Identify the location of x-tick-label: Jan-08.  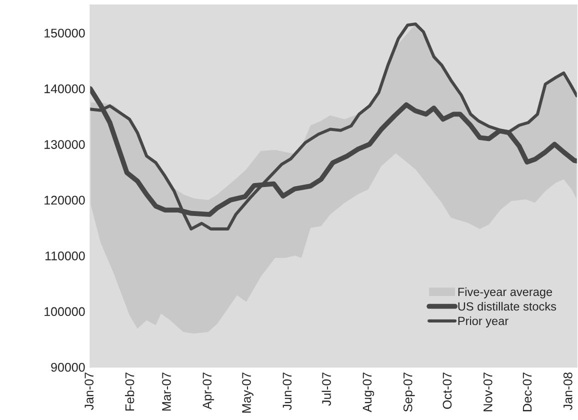
(567, 391).